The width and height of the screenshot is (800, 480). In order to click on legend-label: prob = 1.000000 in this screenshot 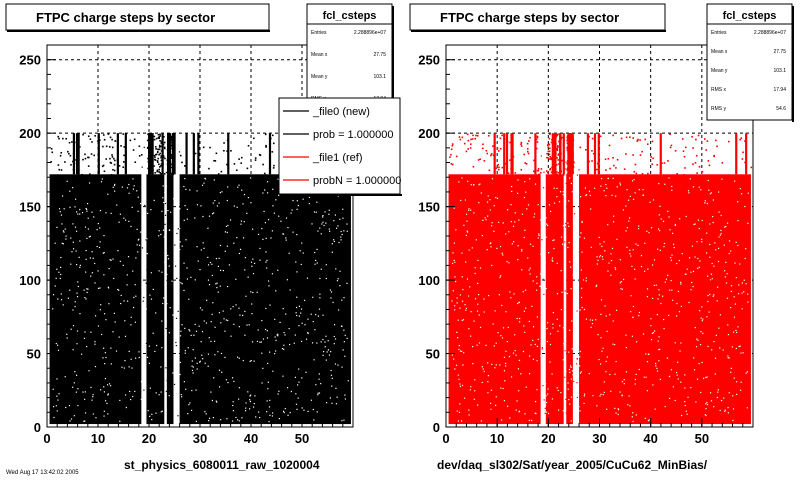, I will do `click(353, 135)`.